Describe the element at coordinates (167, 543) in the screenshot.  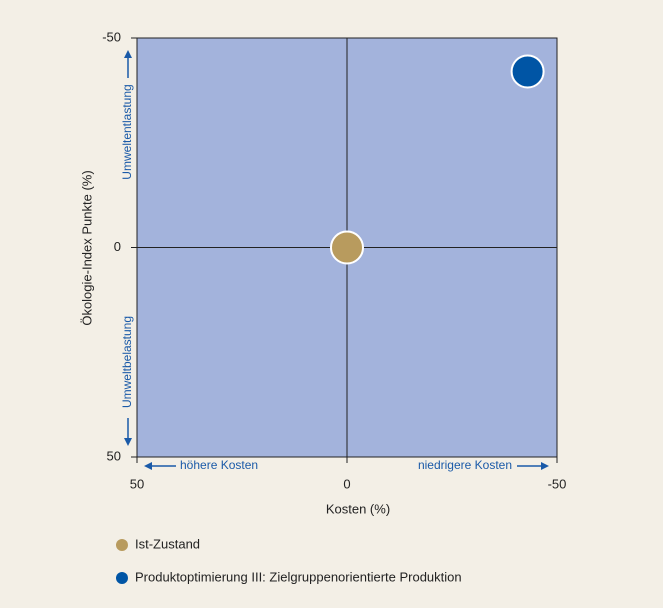
I see `legend-label: Ist-Zustand` at that location.